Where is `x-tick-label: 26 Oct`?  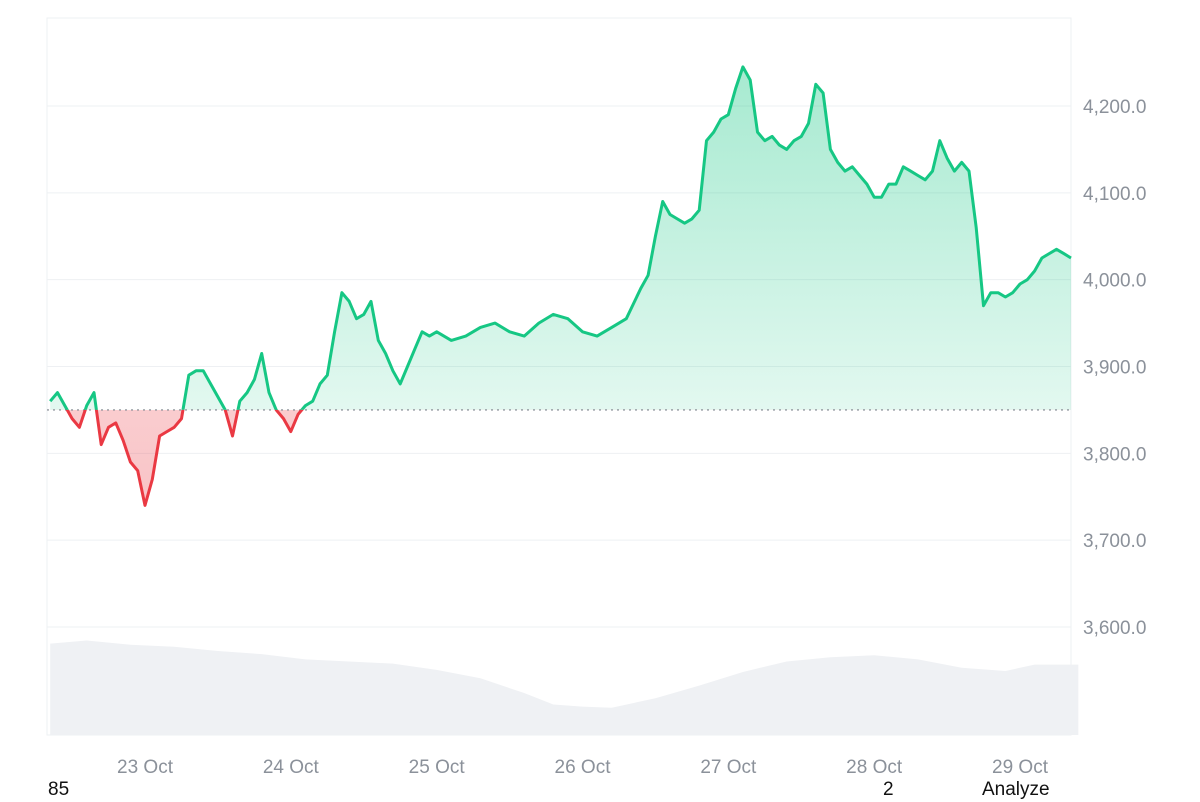 x-tick-label: 26 Oct is located at coordinates (583, 767).